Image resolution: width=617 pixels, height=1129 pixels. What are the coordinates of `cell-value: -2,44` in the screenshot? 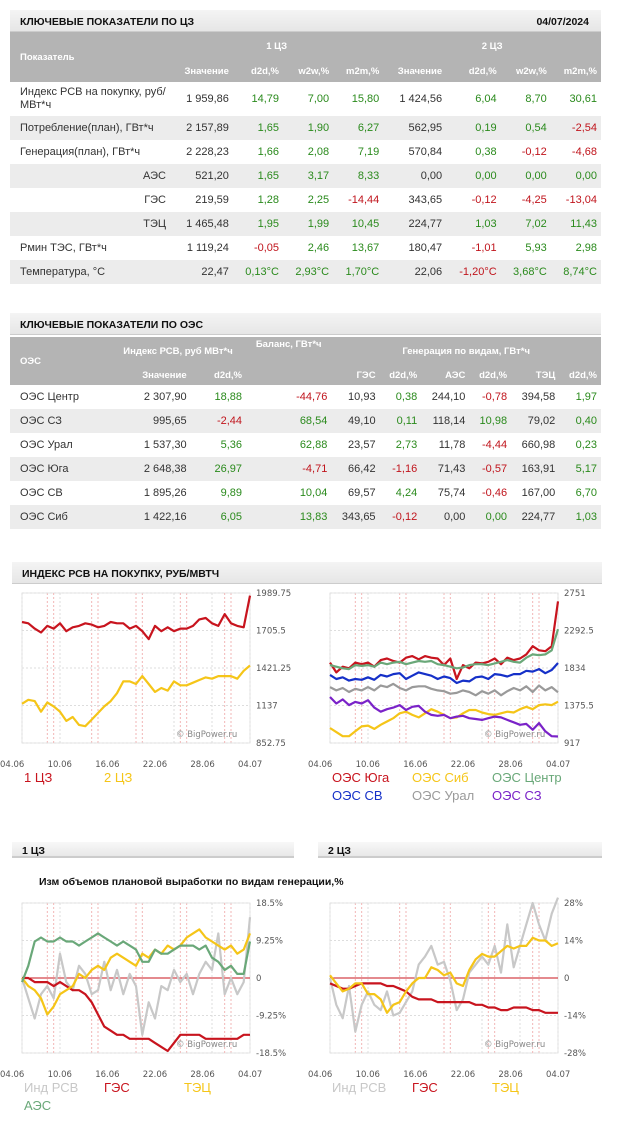 It's located at (218, 421).